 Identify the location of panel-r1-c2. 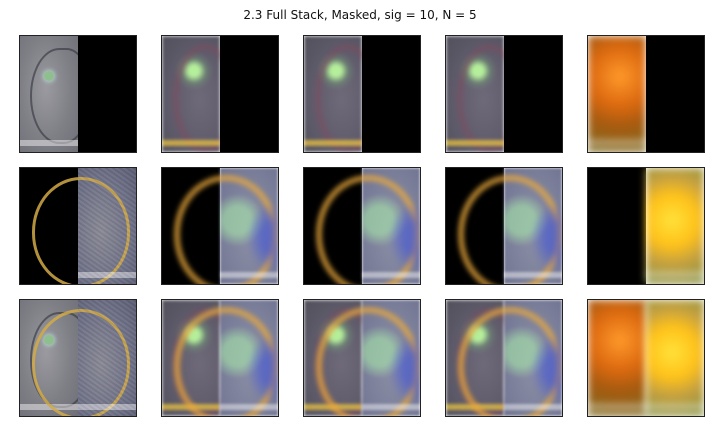
(220, 94).